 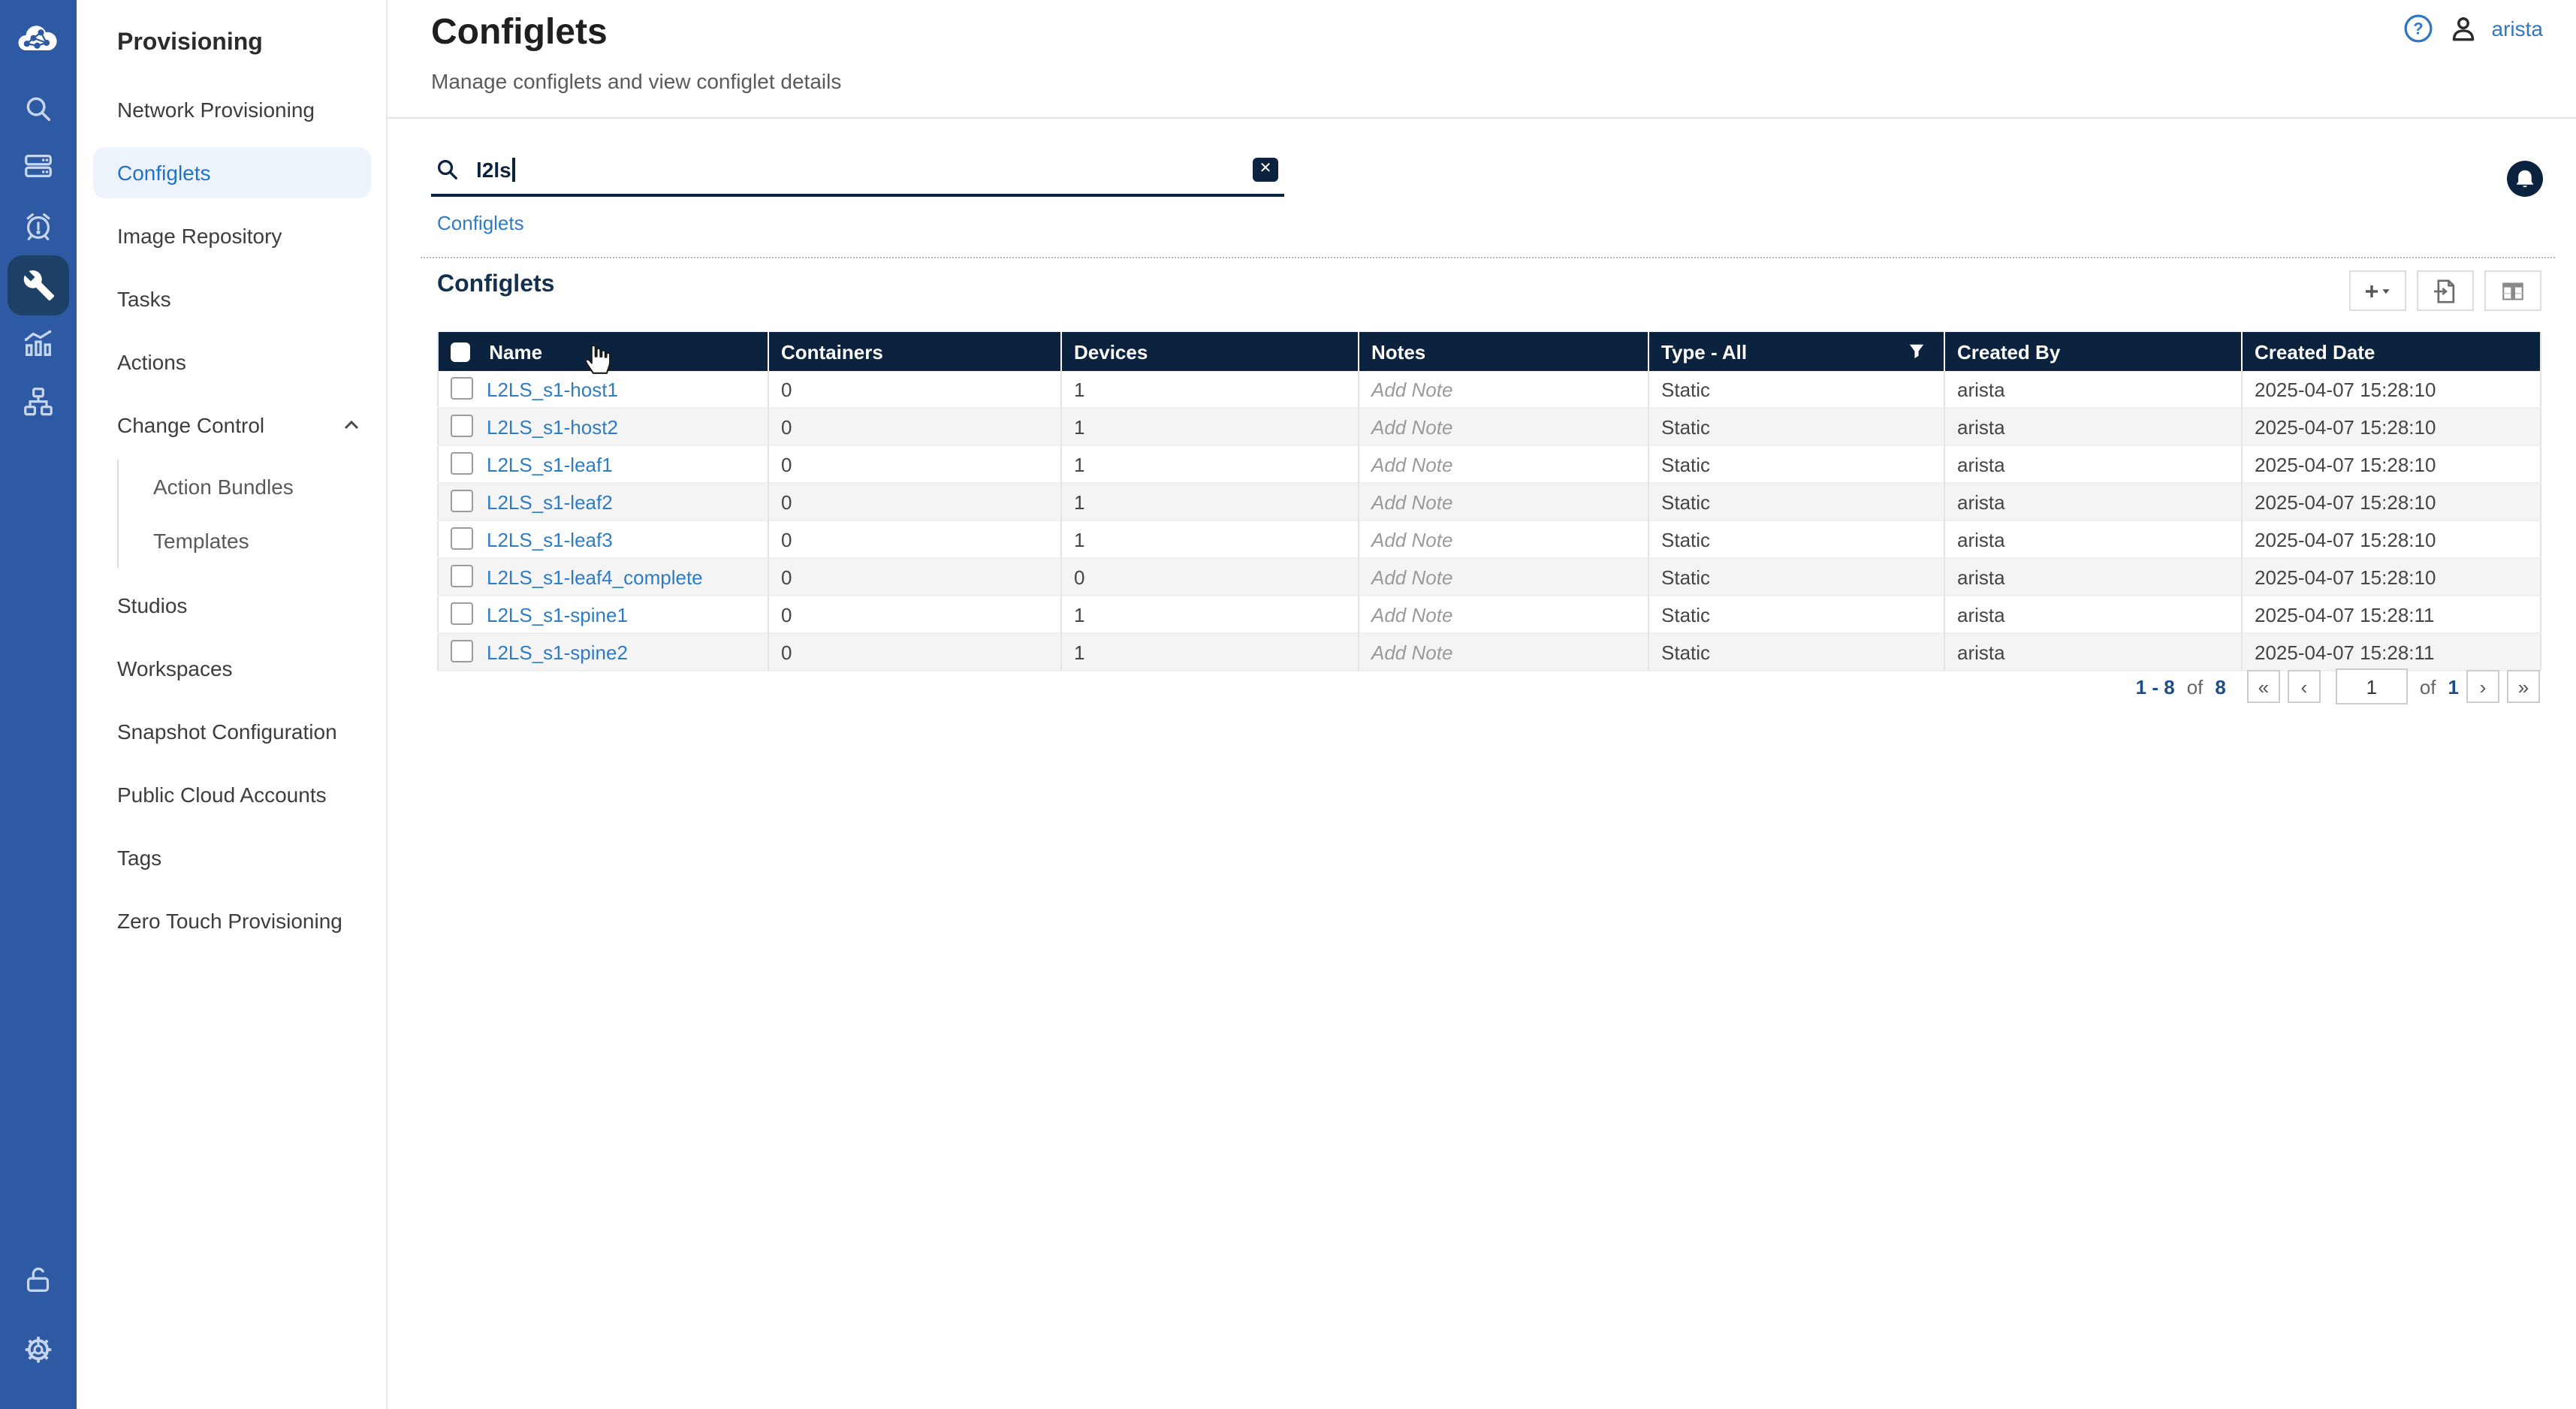 I want to click on column-label: Devices, so click(x=1111, y=351).